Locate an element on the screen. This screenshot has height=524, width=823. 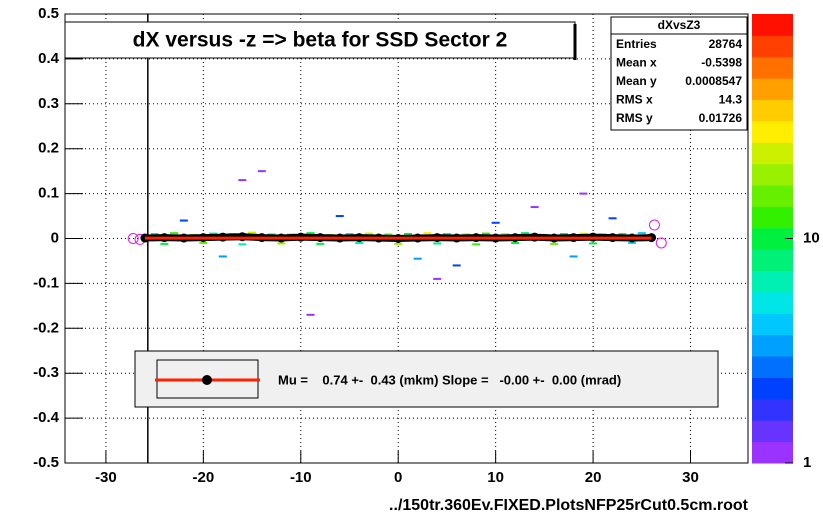
y-tick-label: 0.2 is located at coordinates (48, 148).